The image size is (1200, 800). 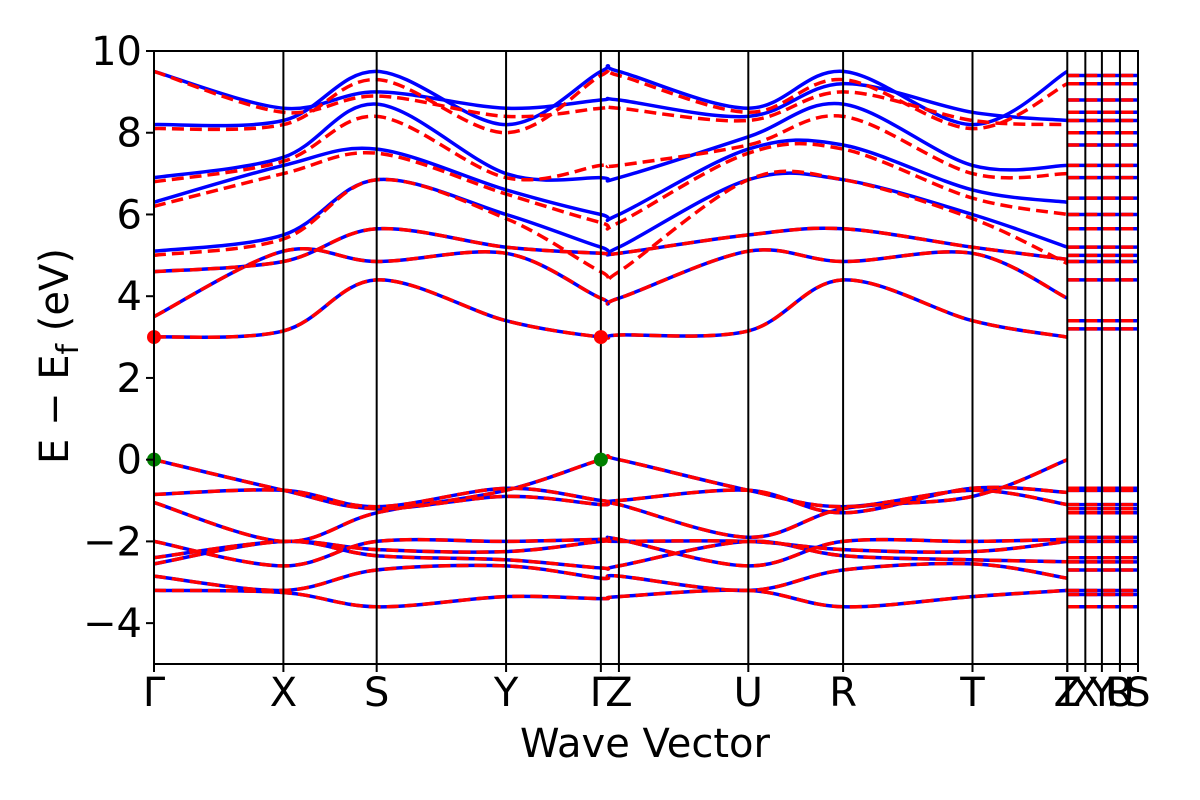 I want to click on y-axis-title-unit: (eV), so click(x=55, y=289).